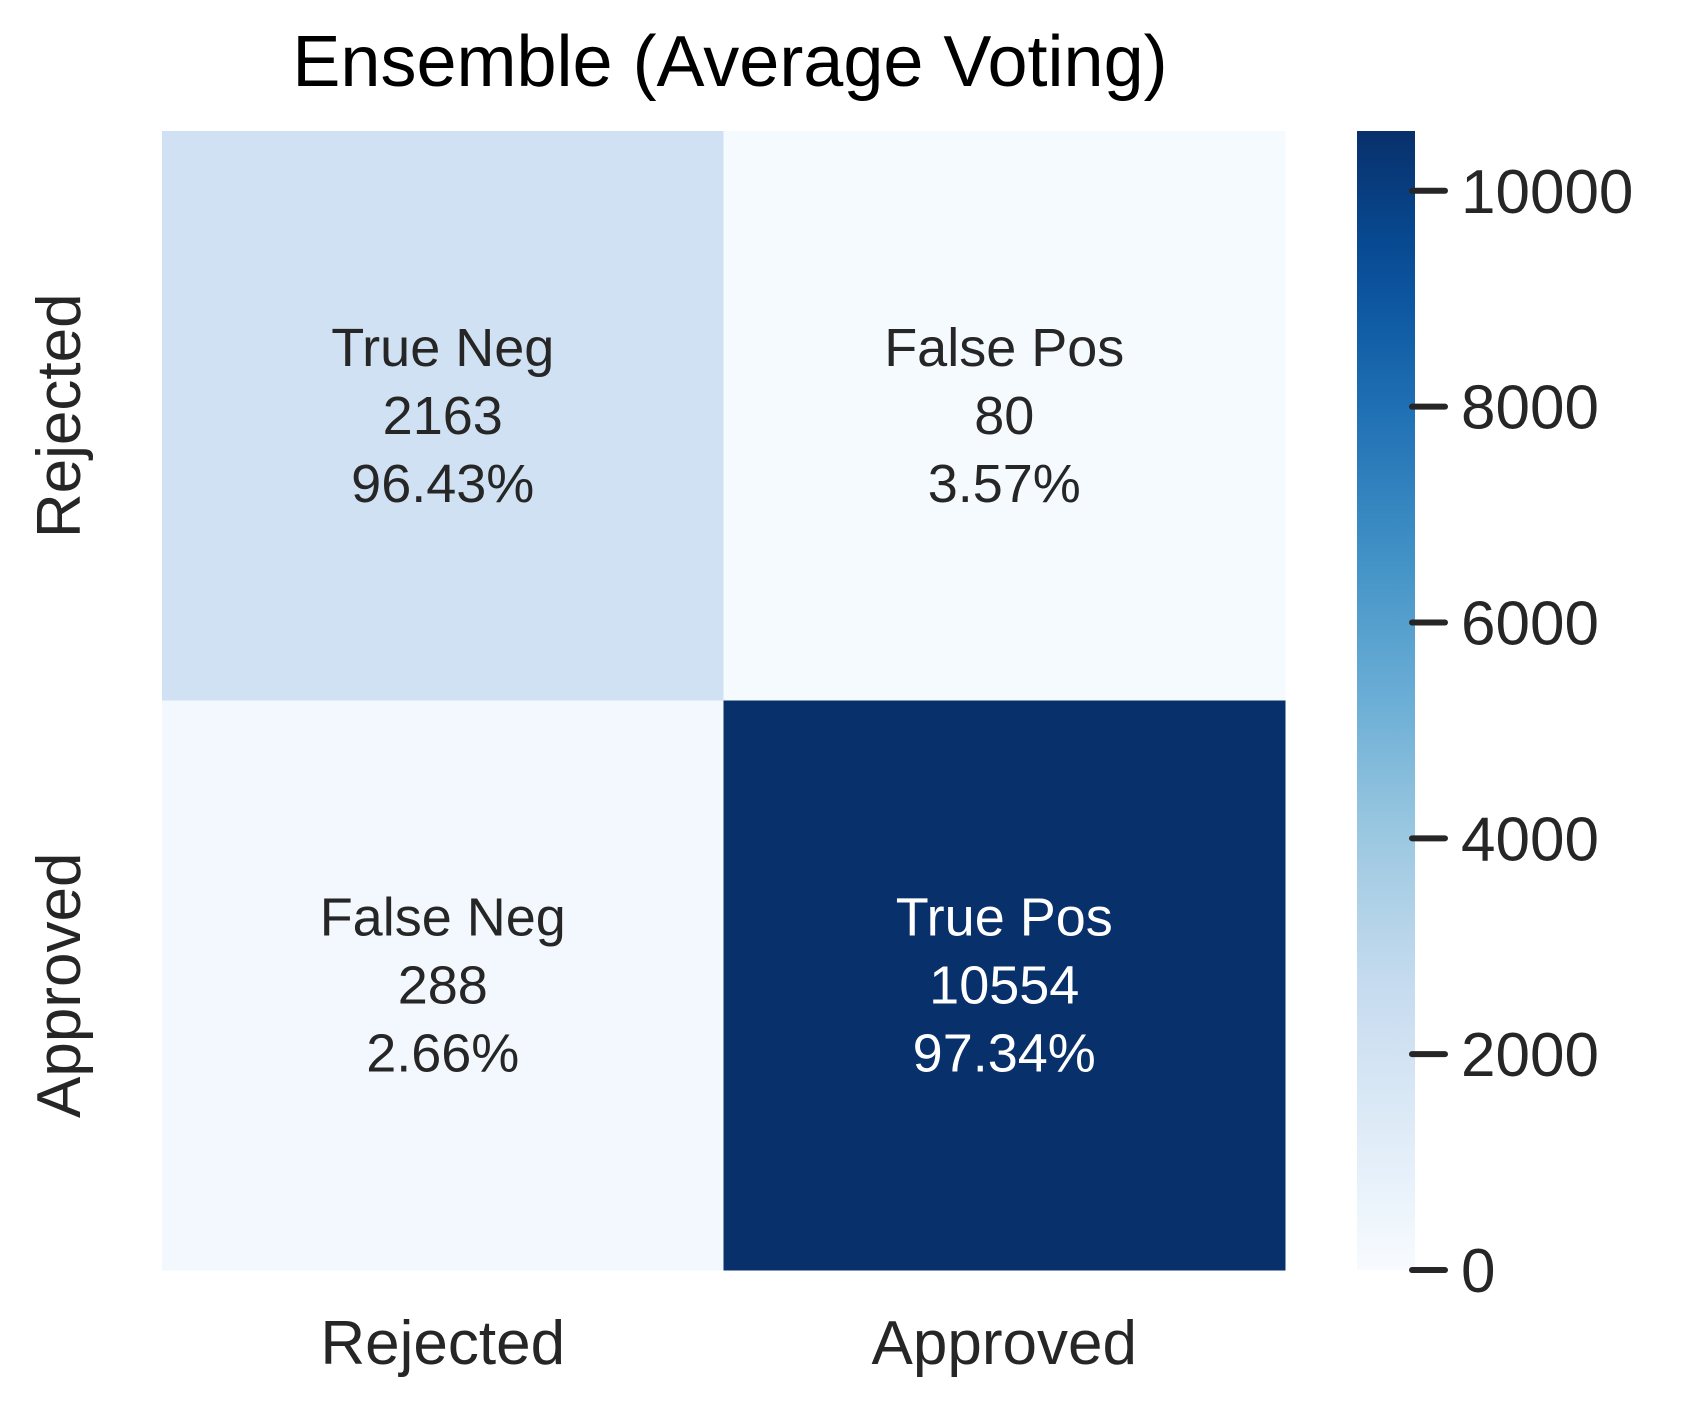 This screenshot has width=1691, height=1424. I want to click on cell-label: False Neg, so click(443, 917).